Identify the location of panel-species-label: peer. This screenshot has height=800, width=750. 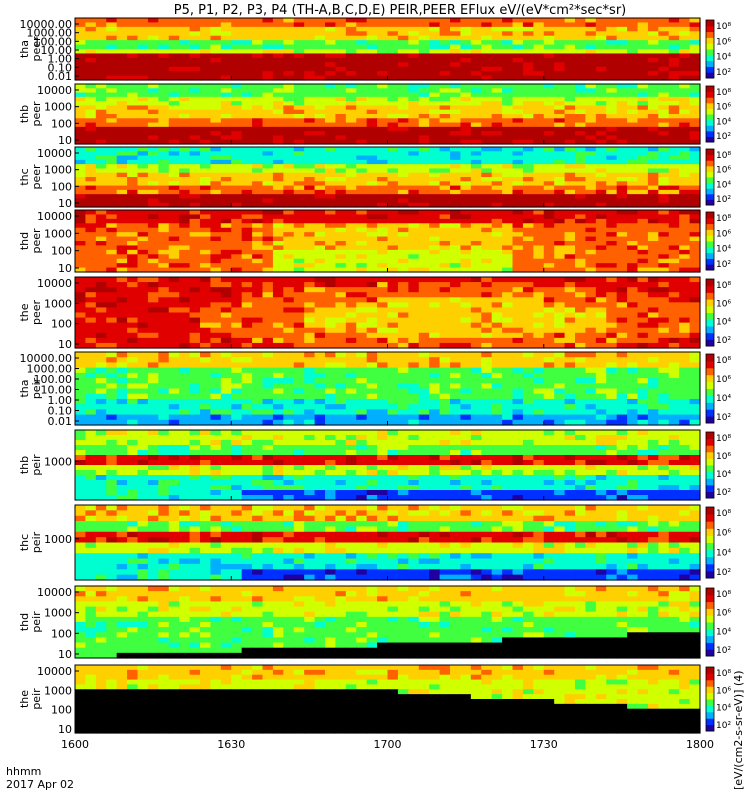
(36, 177).